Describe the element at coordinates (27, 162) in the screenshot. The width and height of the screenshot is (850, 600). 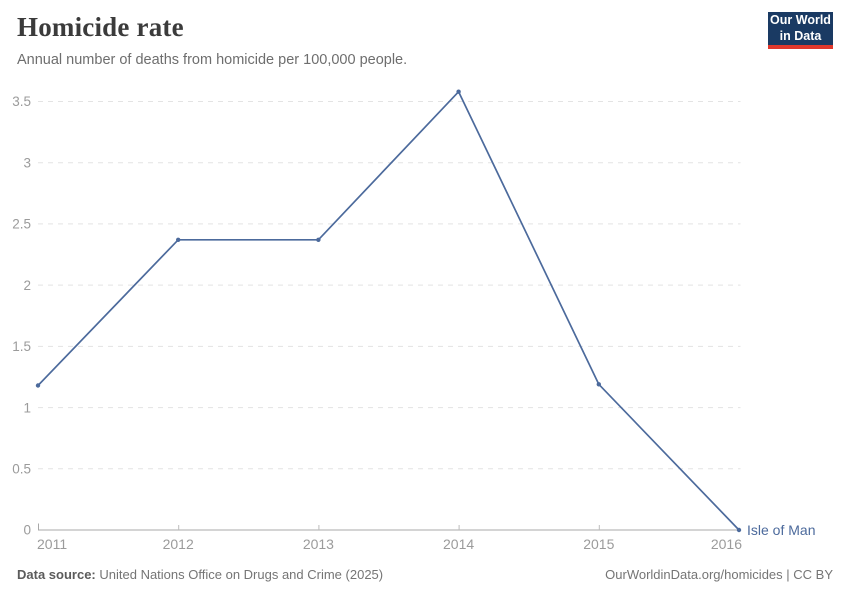
I see `y-axis-tick-label: 3` at that location.